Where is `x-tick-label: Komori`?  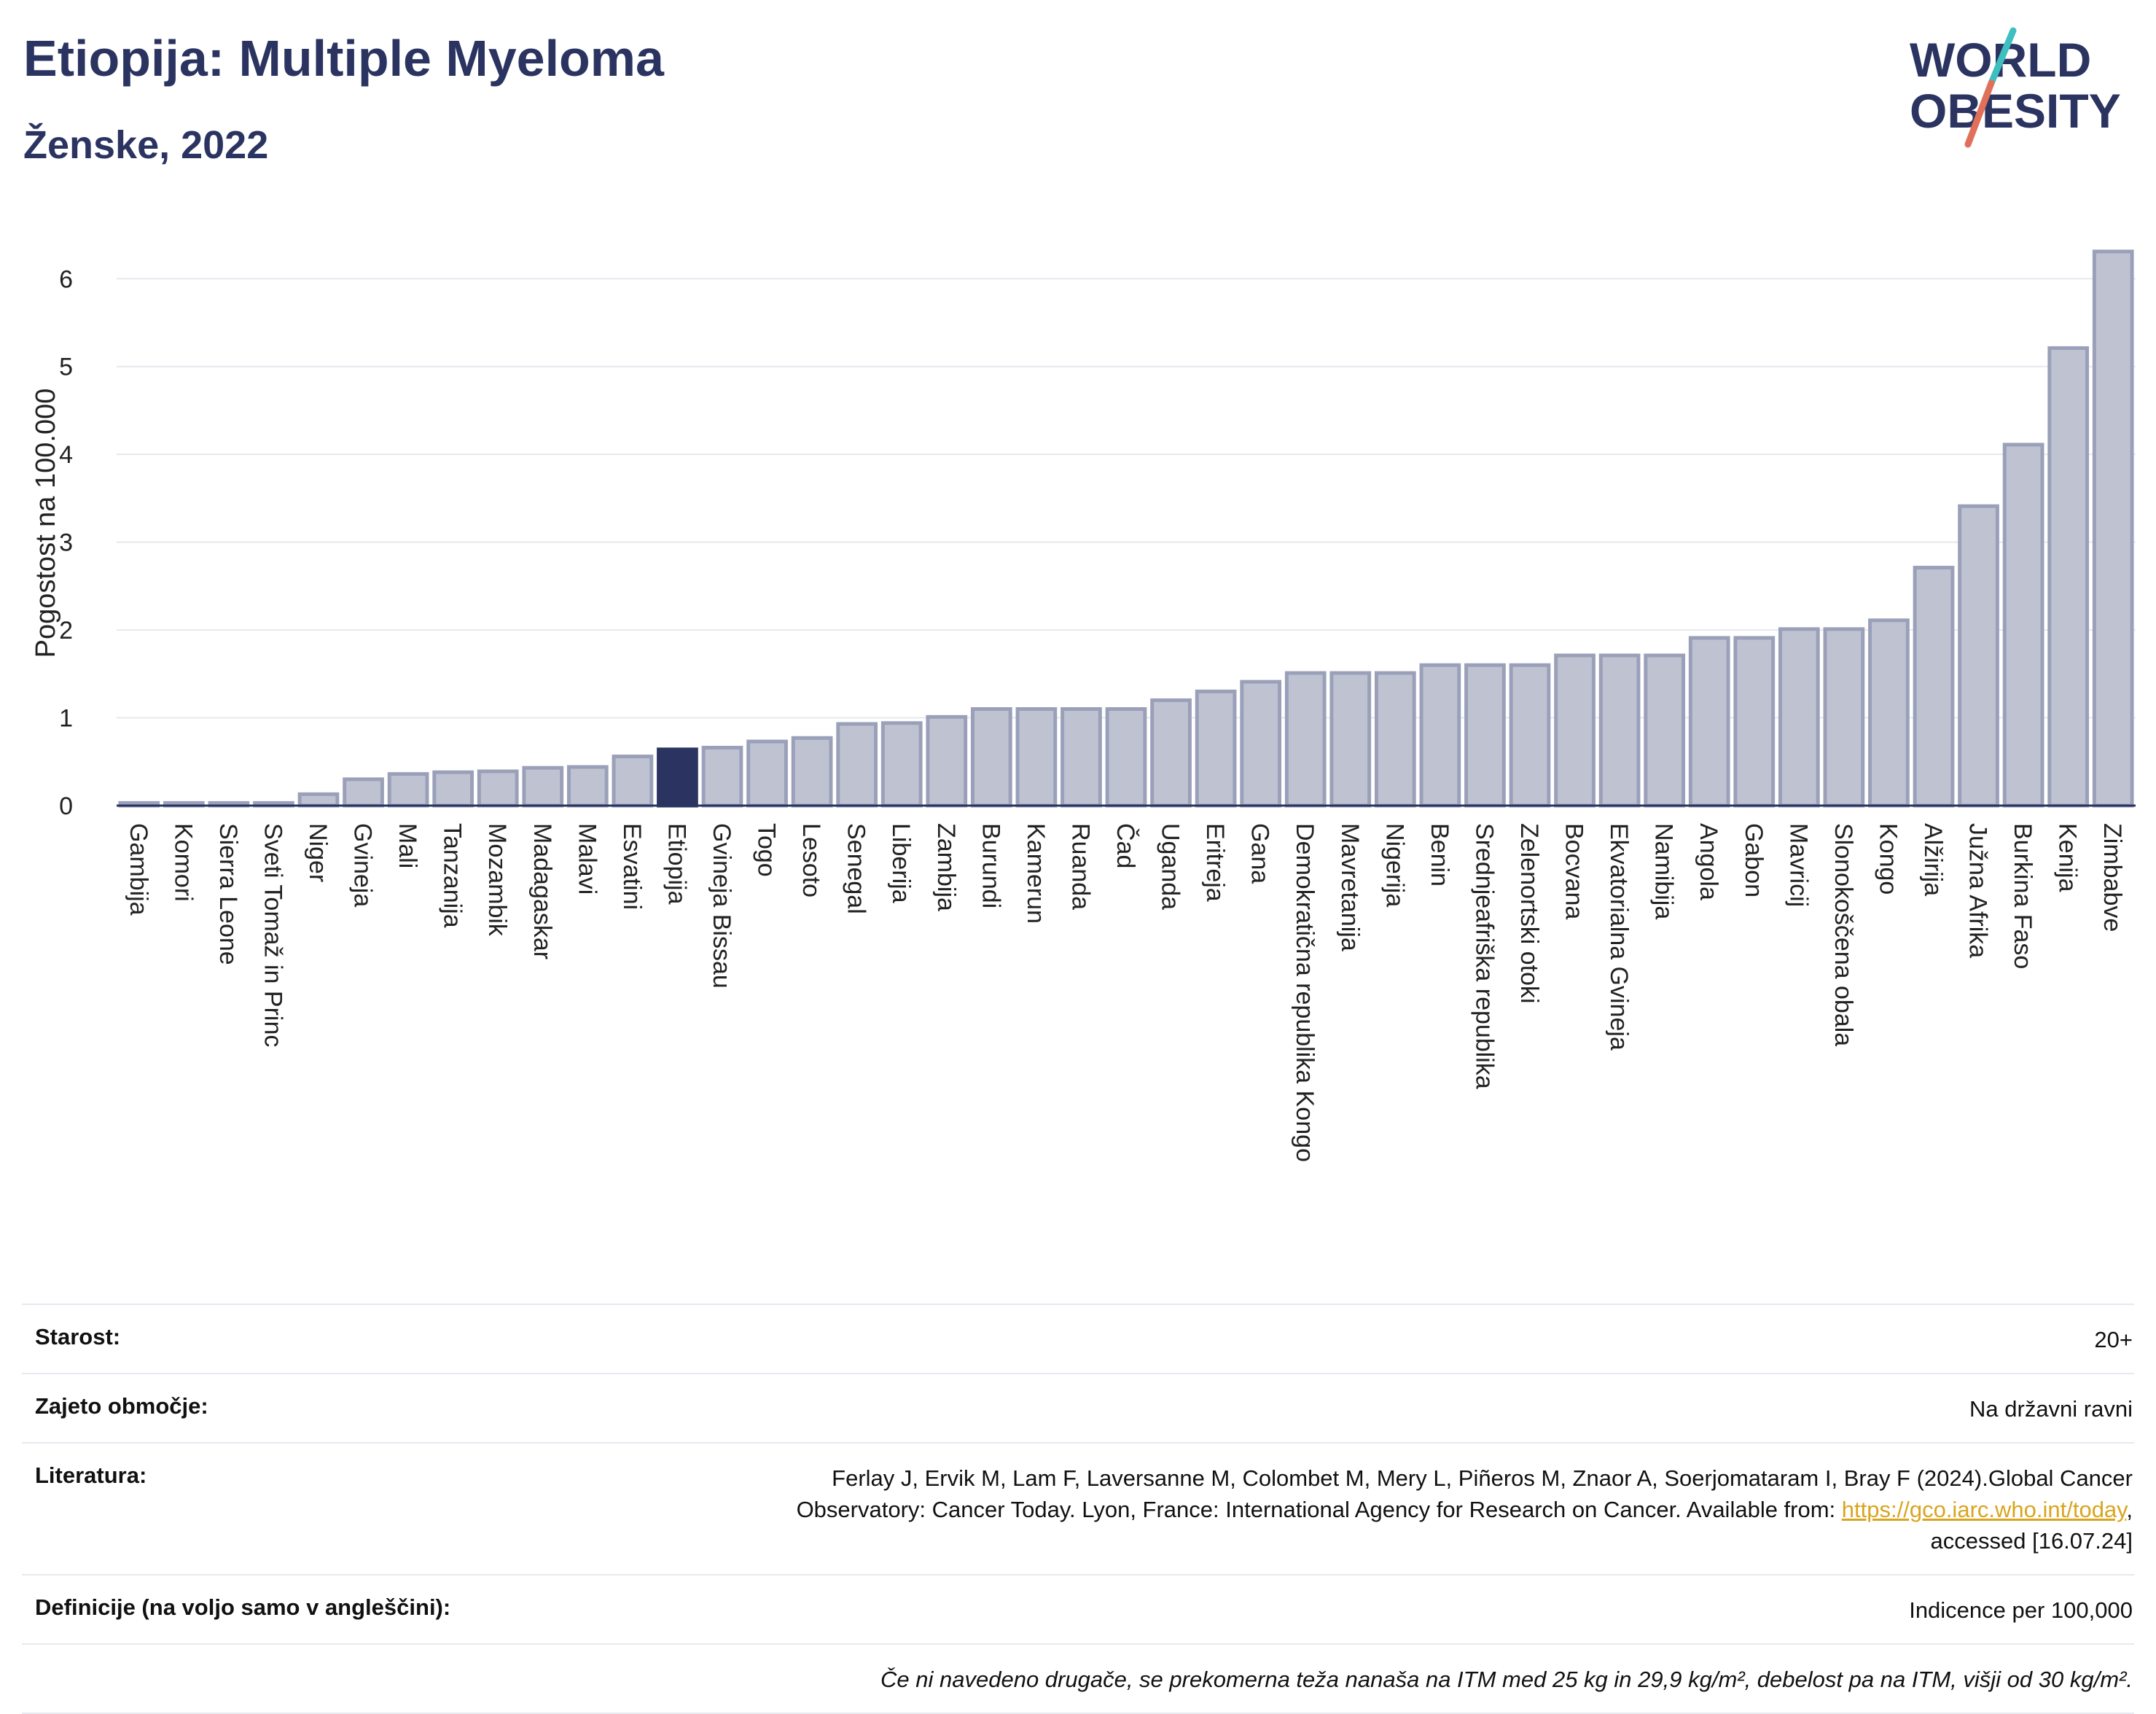
x-tick-label: Komori is located at coordinates (183, 862).